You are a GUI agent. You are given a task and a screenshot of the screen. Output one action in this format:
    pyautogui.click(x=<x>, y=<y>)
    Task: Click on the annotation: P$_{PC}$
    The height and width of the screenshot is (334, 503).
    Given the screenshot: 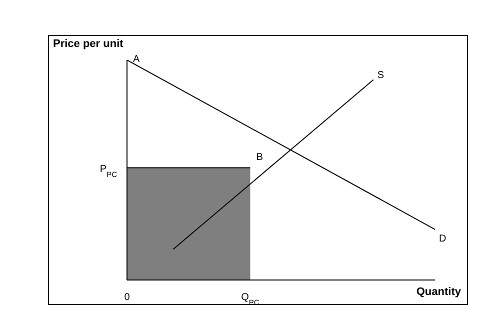 What is the action you would take?
    pyautogui.click(x=109, y=171)
    